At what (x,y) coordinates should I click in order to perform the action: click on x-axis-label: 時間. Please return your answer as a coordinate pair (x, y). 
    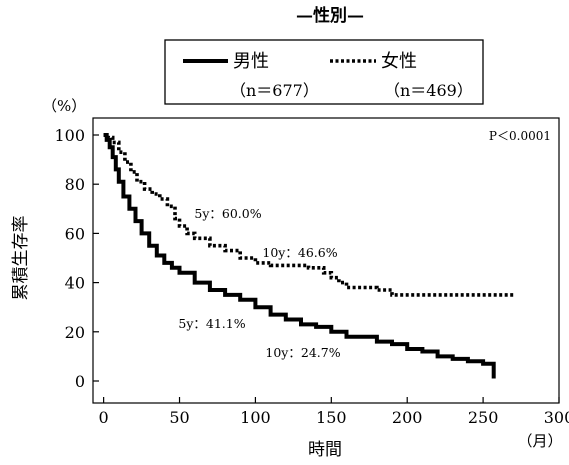
    Looking at the image, I should click on (325, 450).